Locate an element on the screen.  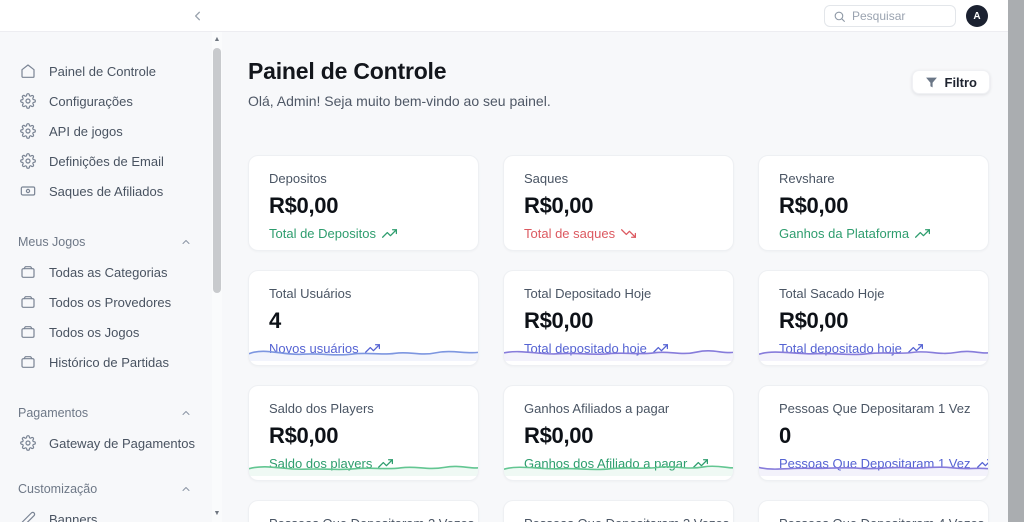
card-footer: Ganhos dos Afiliado a pagar is located at coordinates (618, 463).